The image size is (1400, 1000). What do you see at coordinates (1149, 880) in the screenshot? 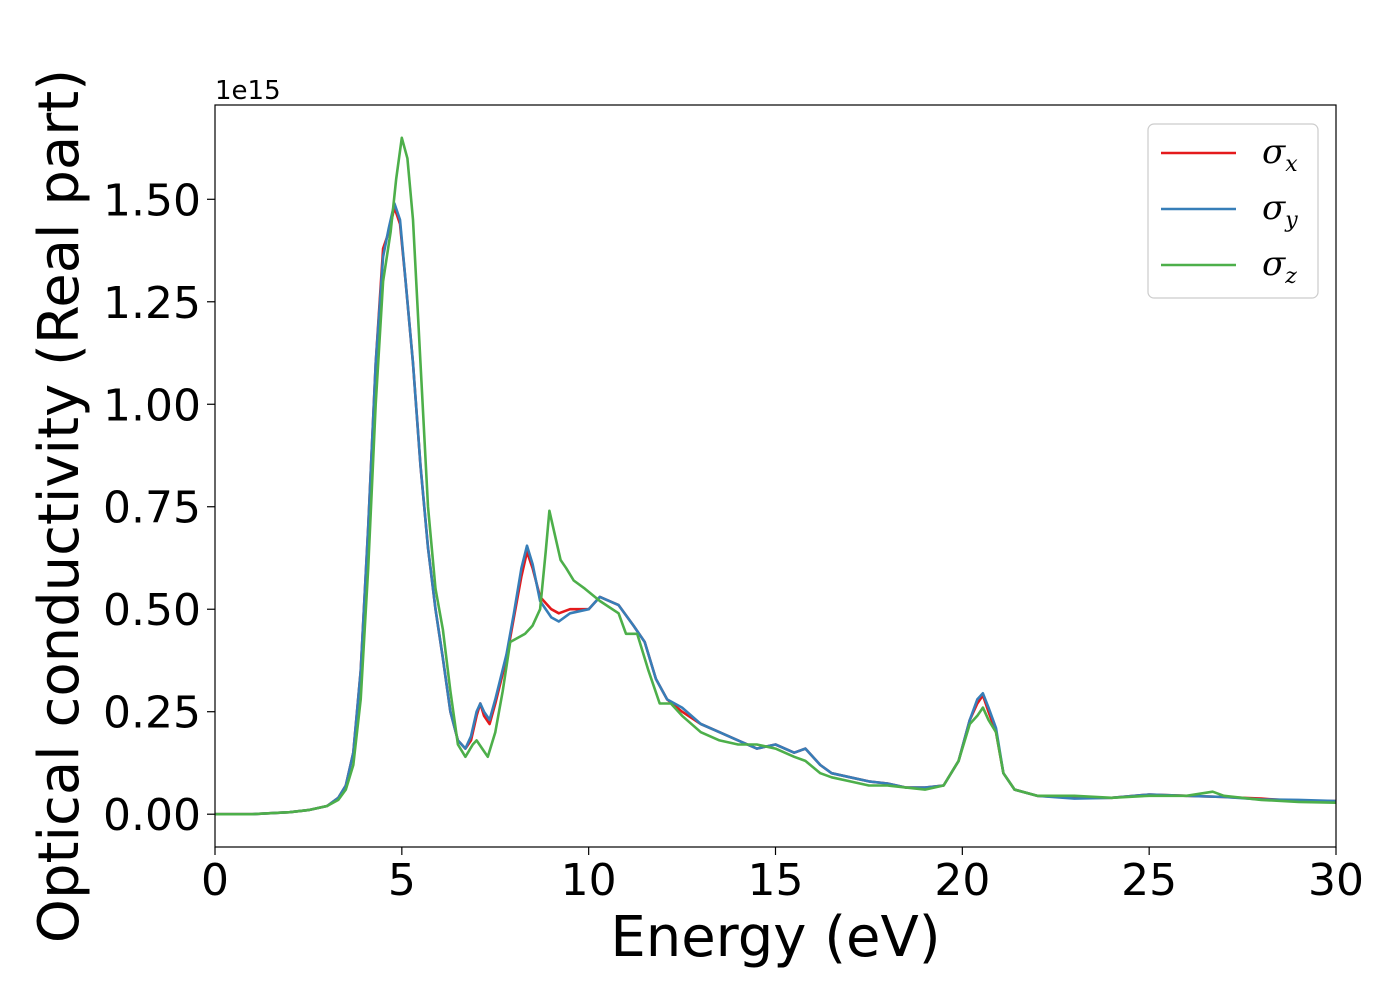
I see `x-tick-label: 25` at bounding box center [1149, 880].